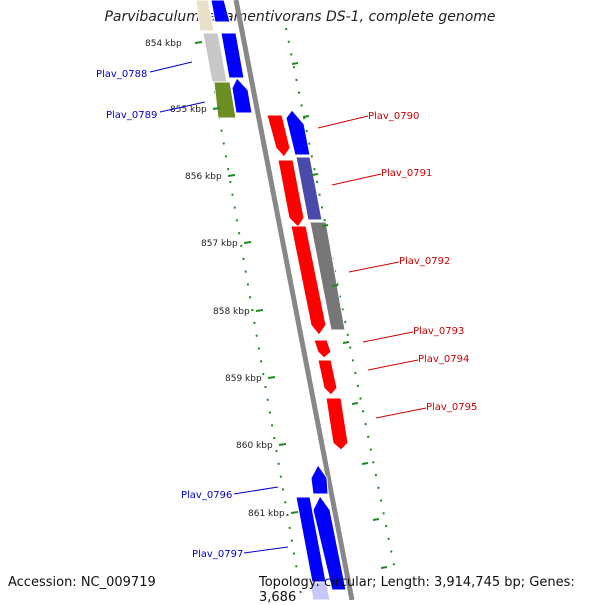 The width and height of the screenshot is (600, 605). I want to click on gene-label: Plav_0791, so click(406, 173).